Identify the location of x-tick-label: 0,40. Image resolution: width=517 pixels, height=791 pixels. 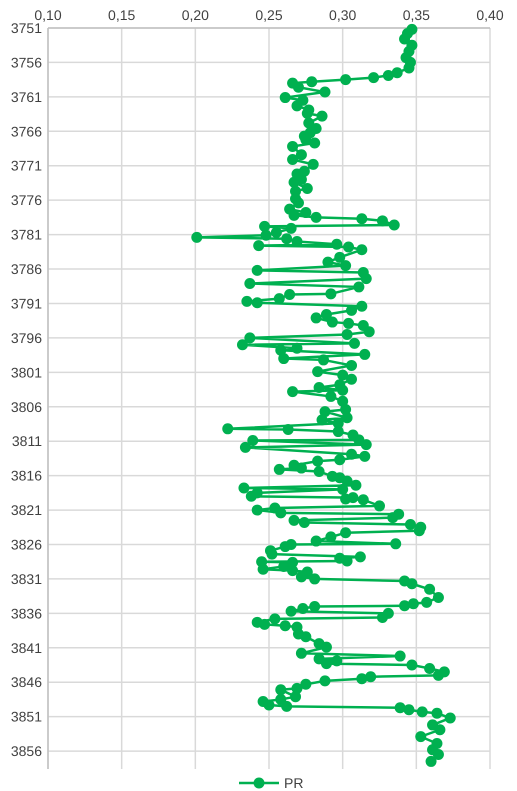
(490, 15).